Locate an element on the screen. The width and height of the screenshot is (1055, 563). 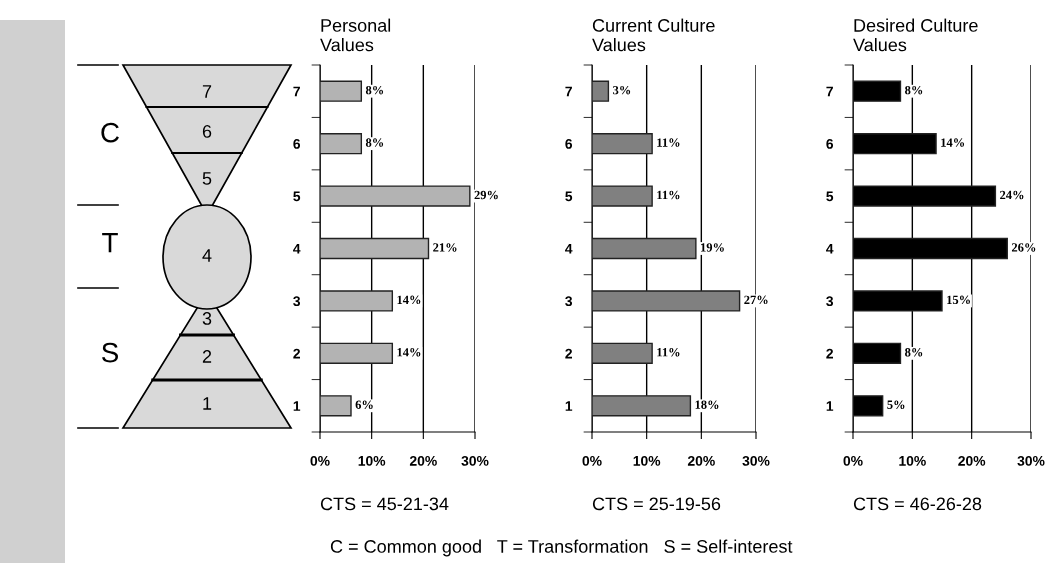
data-label: 19% is located at coordinates (712, 247).